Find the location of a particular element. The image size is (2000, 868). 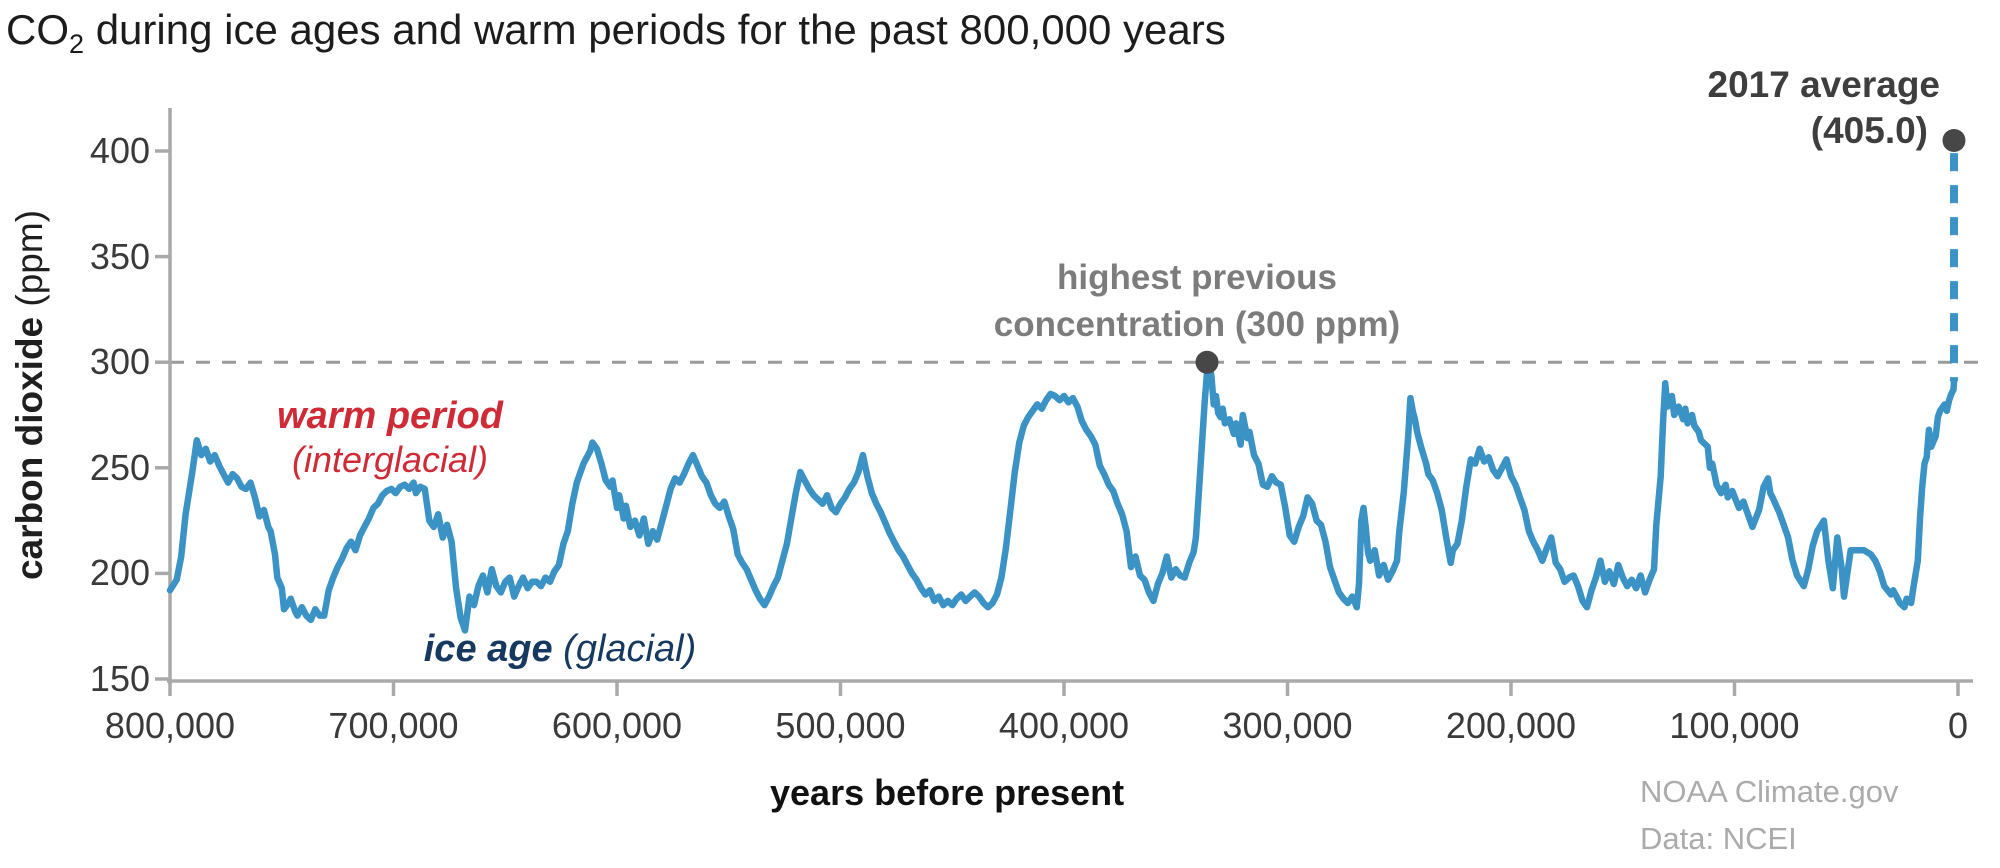

x-tick-label-100000: 100,000 is located at coordinates (1734, 725).